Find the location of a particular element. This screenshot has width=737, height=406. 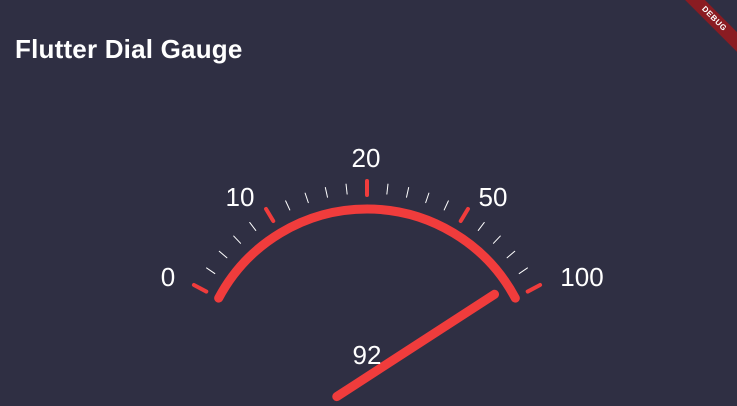

app-title: Flutter Dial Gauge is located at coordinates (129, 49).